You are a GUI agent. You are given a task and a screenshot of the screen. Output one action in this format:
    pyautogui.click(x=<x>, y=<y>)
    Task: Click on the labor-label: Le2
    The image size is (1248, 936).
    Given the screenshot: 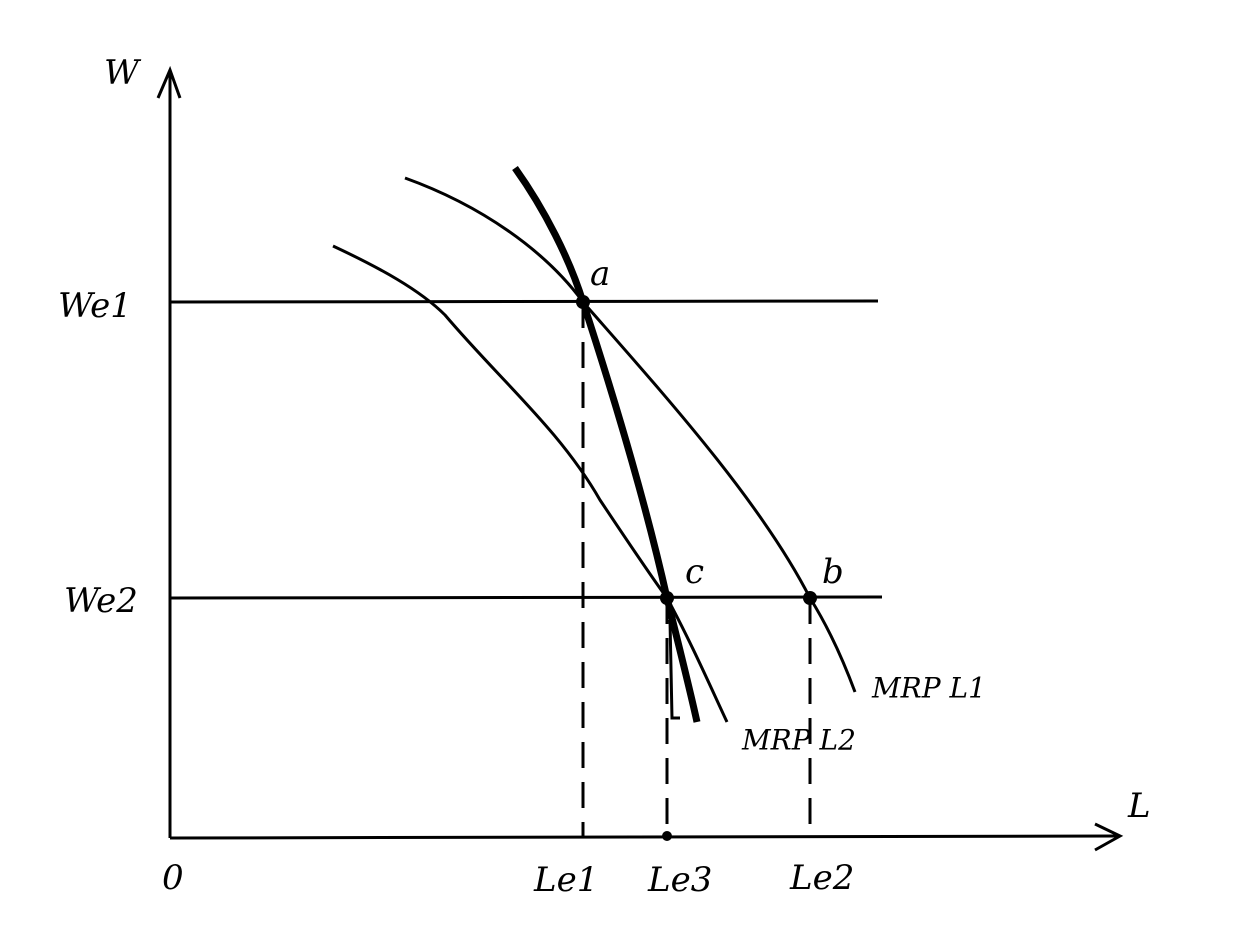 What is the action you would take?
    pyautogui.click(x=821, y=878)
    